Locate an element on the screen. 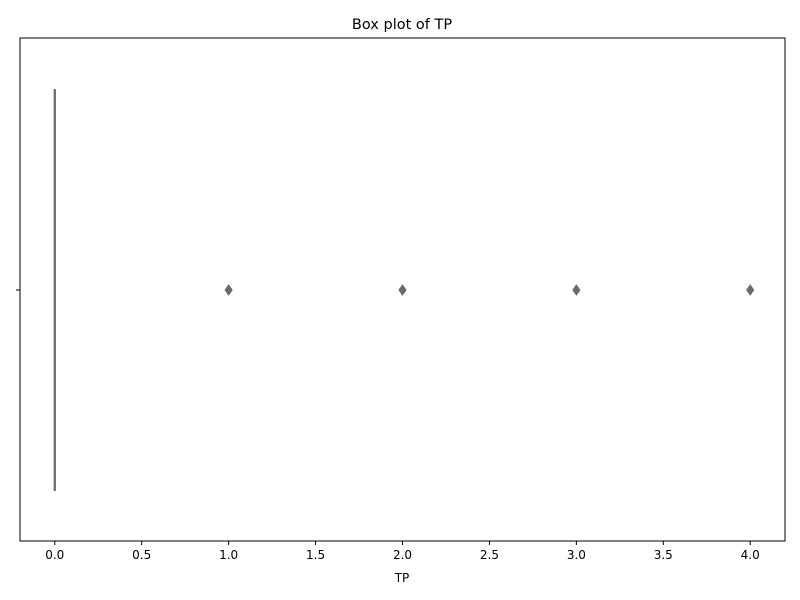  x-tick-label: 3.0 is located at coordinates (576, 555).